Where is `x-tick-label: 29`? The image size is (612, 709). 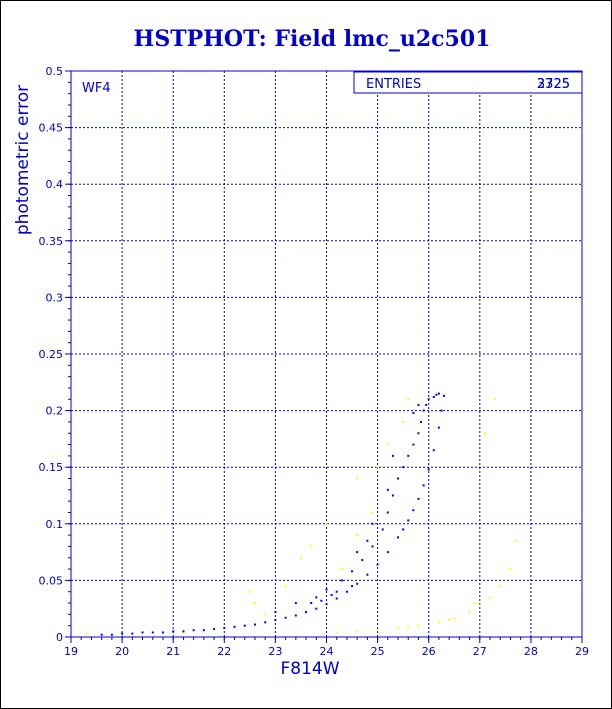
x-tick-label: 29 is located at coordinates (582, 651).